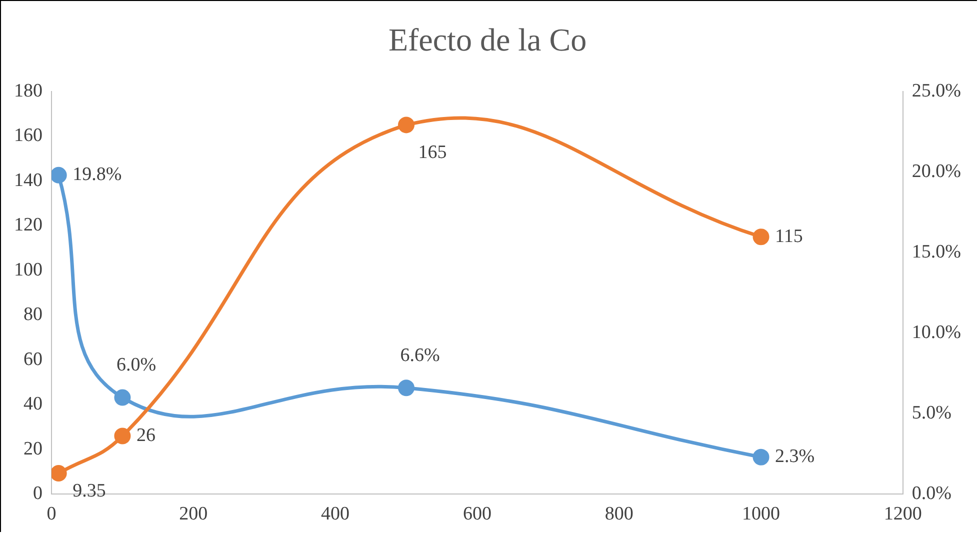 This screenshot has height=533, width=978. Describe the element at coordinates (761, 514) in the screenshot. I see `x-tick-label: 1000` at that location.